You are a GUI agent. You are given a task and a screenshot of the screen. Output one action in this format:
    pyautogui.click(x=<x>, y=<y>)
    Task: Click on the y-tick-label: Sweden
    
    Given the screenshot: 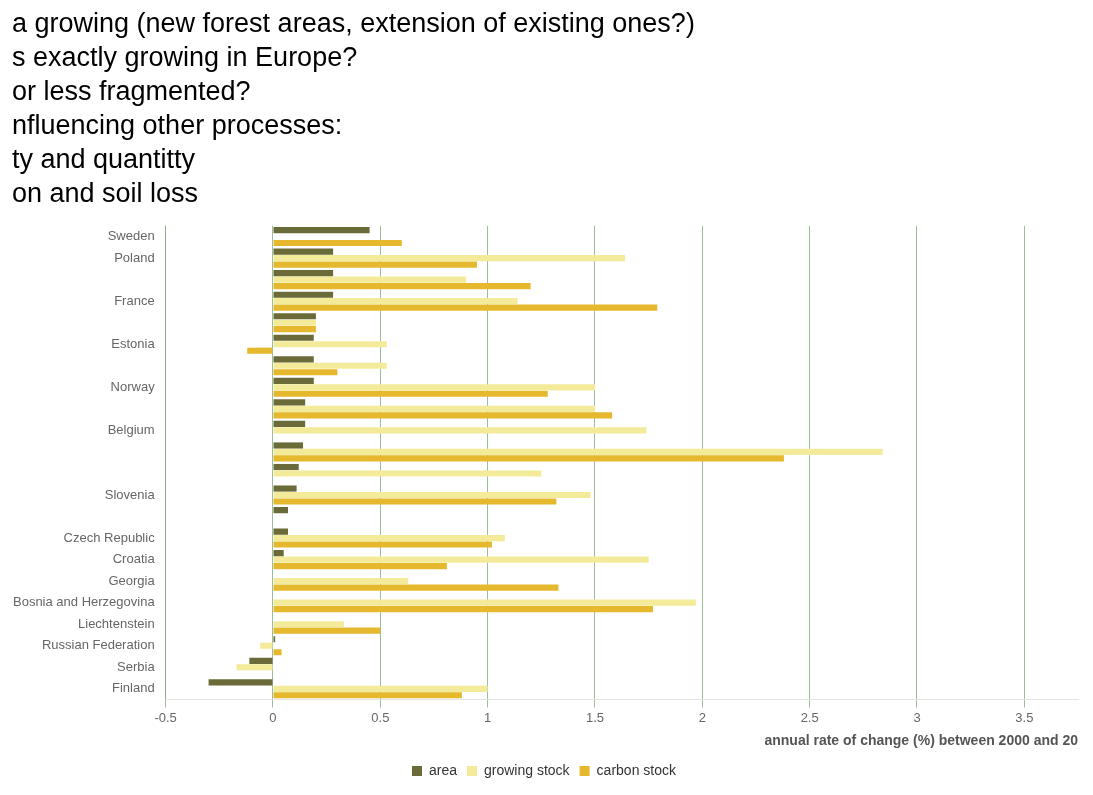 What is the action you would take?
    pyautogui.click(x=131, y=236)
    